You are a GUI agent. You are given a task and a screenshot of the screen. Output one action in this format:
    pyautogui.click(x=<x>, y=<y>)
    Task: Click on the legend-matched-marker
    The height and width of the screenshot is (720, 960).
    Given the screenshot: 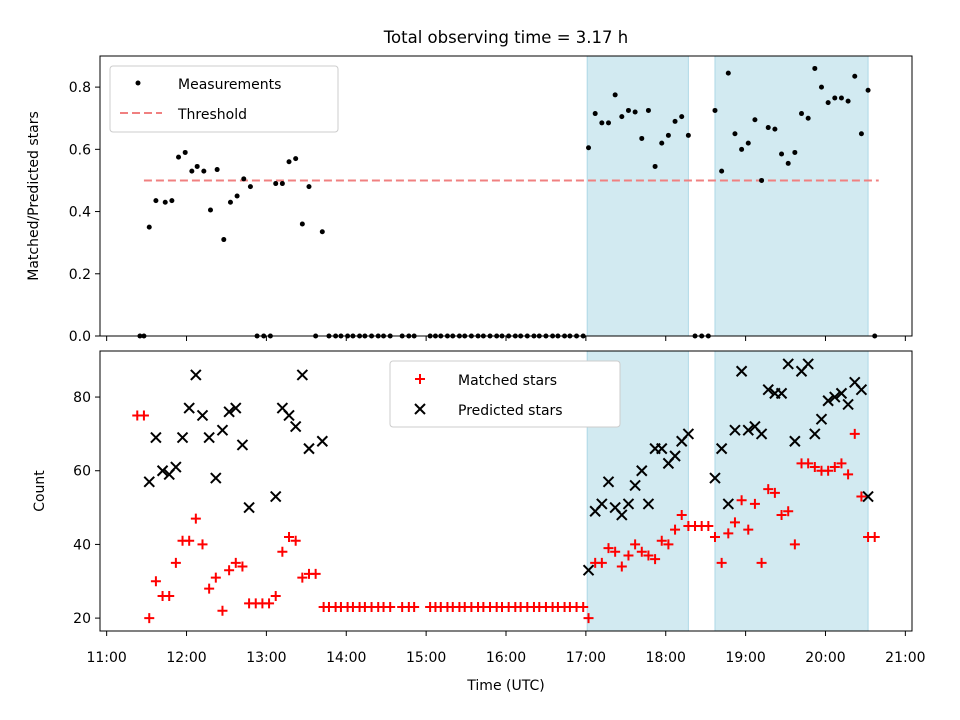 What is the action you would take?
    pyautogui.click(x=420, y=379)
    